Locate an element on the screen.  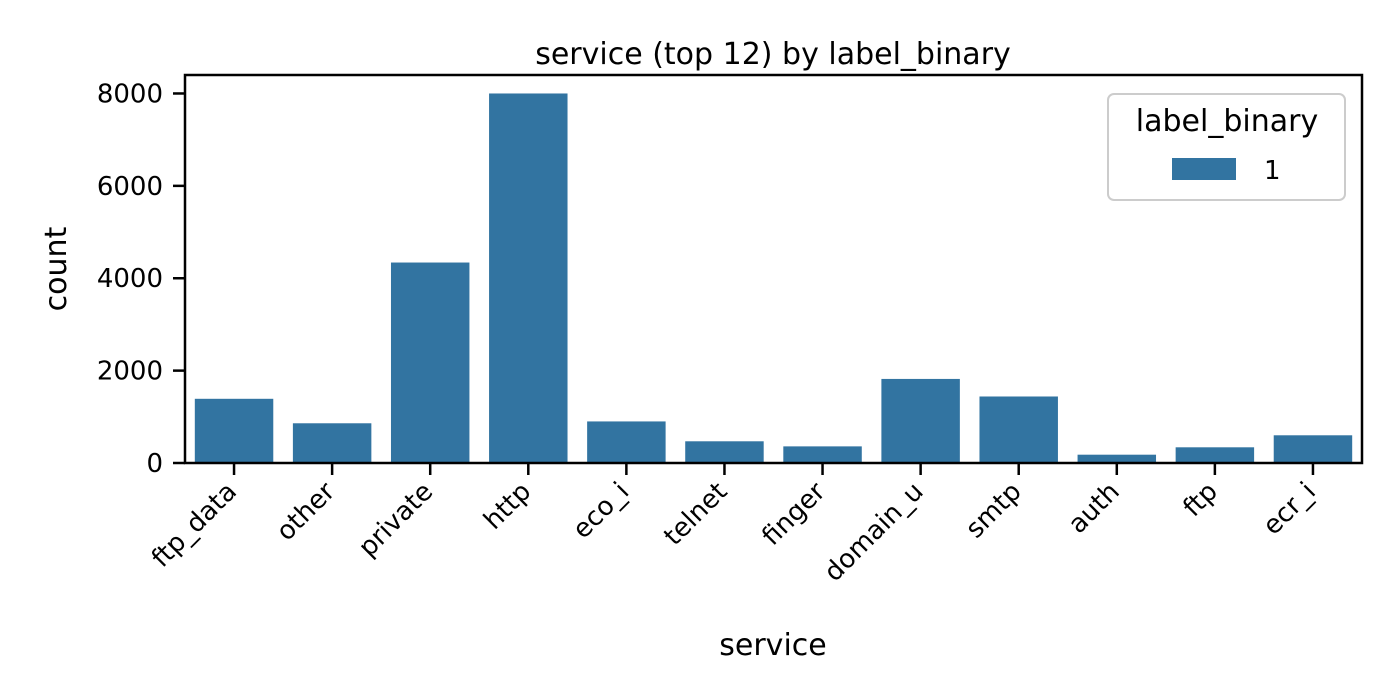
x-tick-label-ftp_data: ftp_data is located at coordinates (194, 525).